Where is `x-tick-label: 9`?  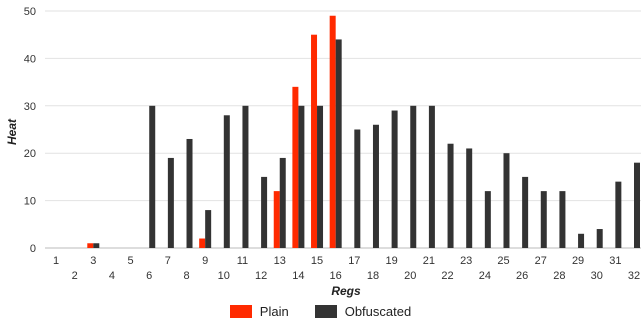 x-tick-label: 9 is located at coordinates (205, 261).